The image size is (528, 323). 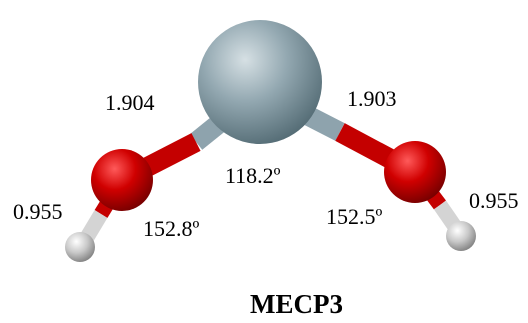 What do you see at coordinates (122, 180) in the screenshot?
I see `oxygen-atom-left` at bounding box center [122, 180].